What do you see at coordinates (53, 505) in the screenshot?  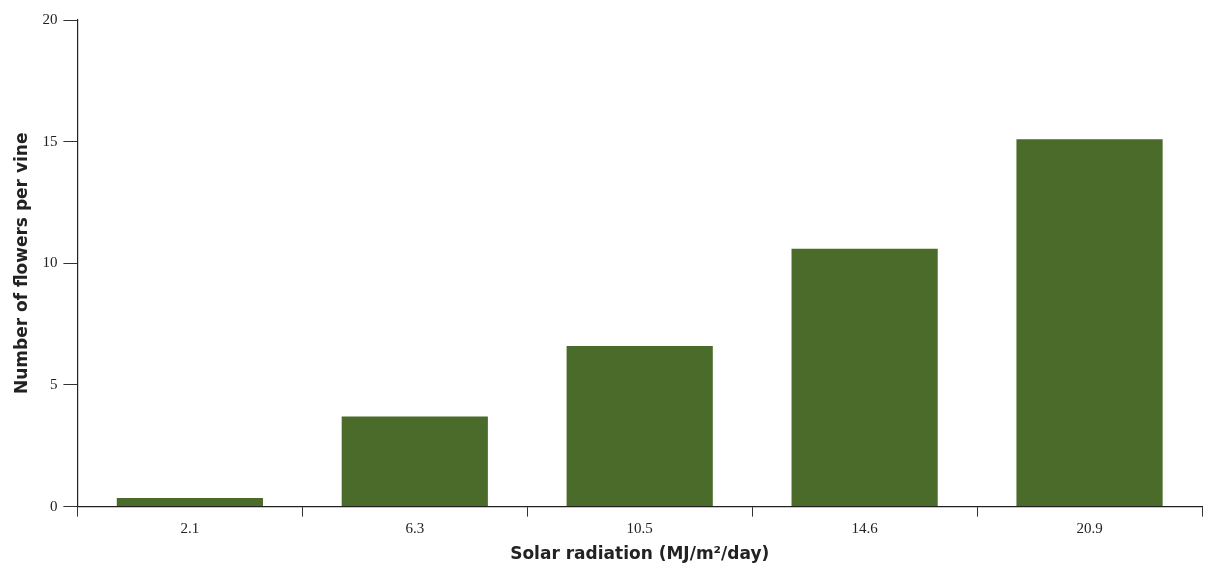 I see `y-tick-label: 0` at bounding box center [53, 505].